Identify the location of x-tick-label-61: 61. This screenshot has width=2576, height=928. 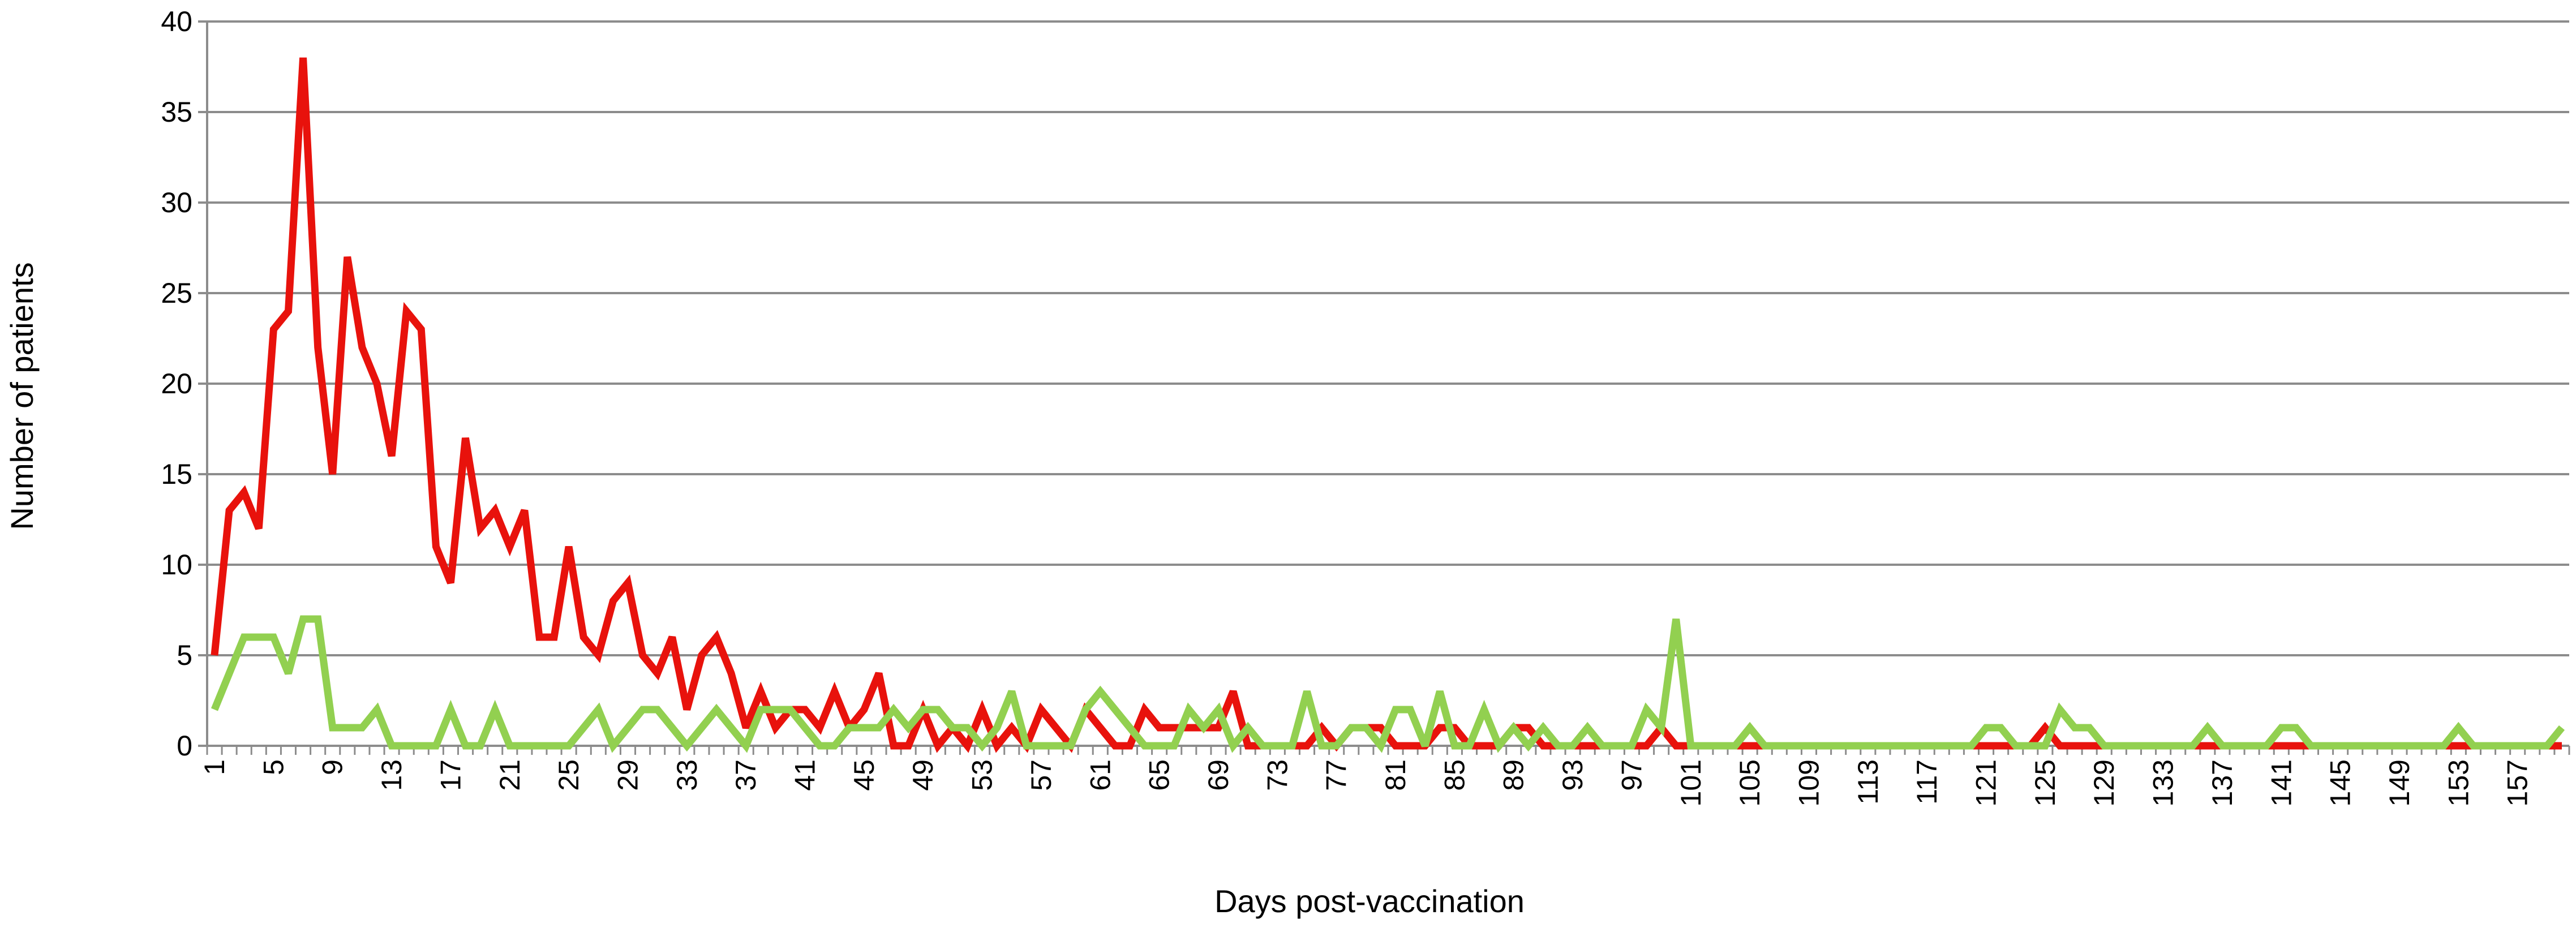
(1100, 775).